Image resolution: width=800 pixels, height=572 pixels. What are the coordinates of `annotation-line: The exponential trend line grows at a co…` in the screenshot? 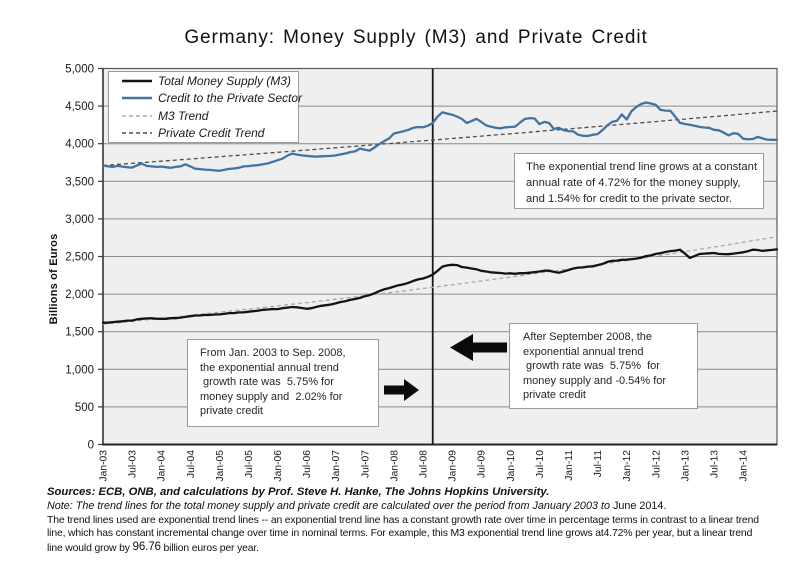 It's located at (642, 167).